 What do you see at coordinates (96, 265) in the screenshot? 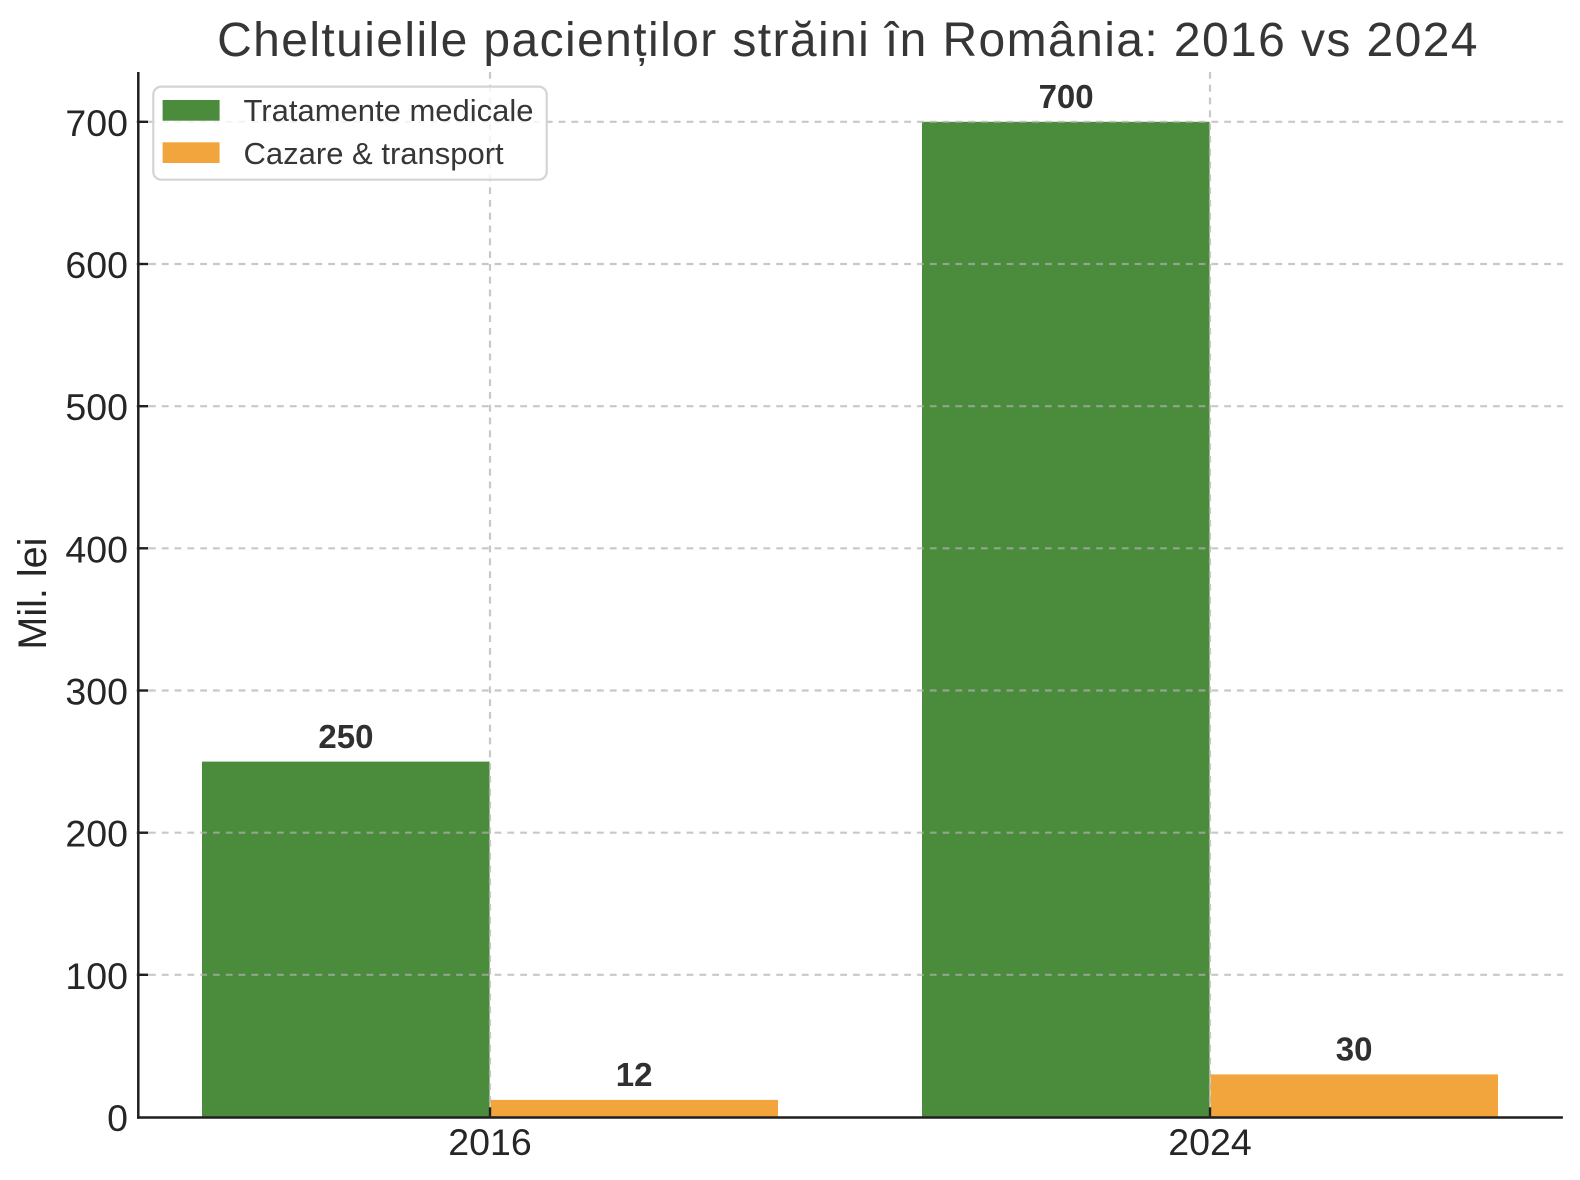
I see `svg-text: 600` at bounding box center [96, 265].